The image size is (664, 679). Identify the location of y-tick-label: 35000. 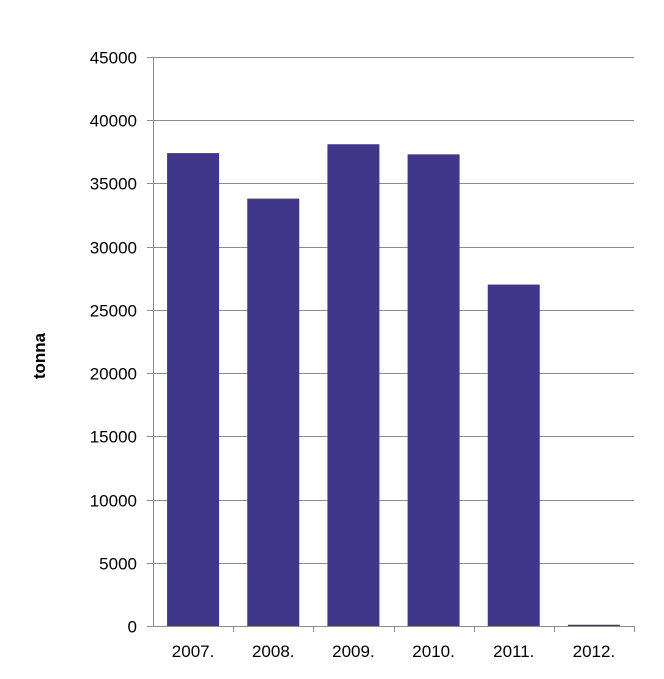
(113, 184).